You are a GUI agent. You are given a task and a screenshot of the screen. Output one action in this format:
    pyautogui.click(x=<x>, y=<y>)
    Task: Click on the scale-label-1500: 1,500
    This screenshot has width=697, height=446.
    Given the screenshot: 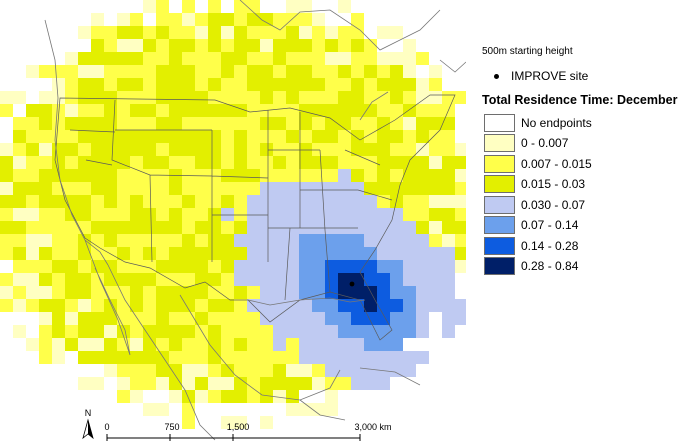 What is the action you would take?
    pyautogui.click(x=238, y=427)
    